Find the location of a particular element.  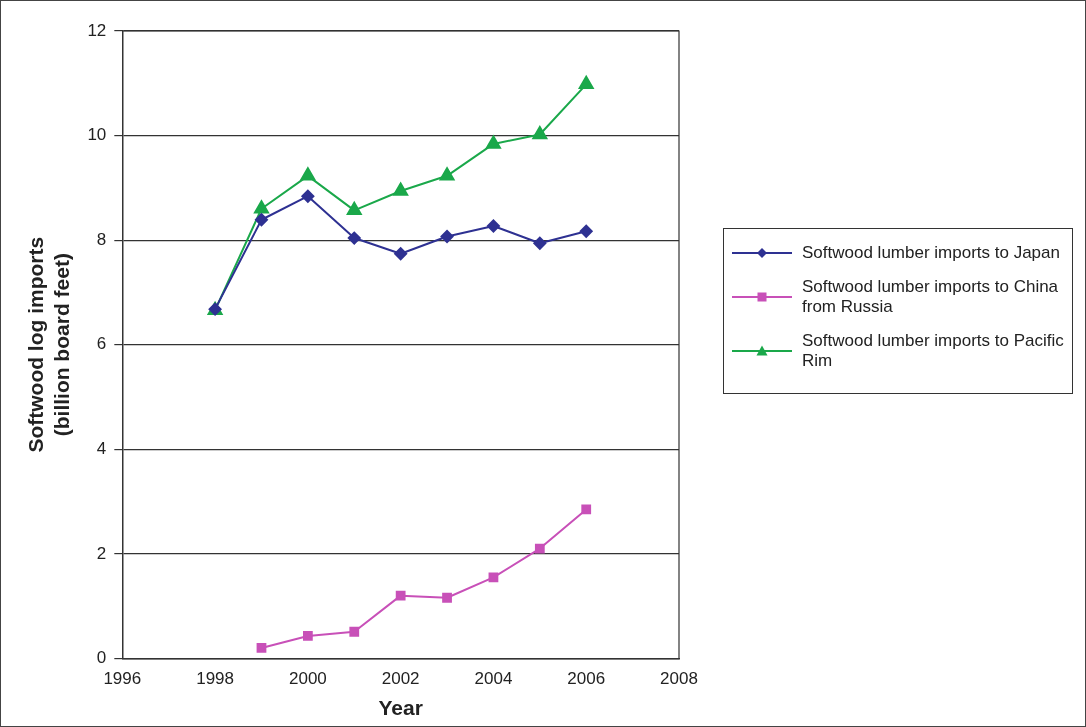

x-tick-label: 2004 is located at coordinates (493, 679).